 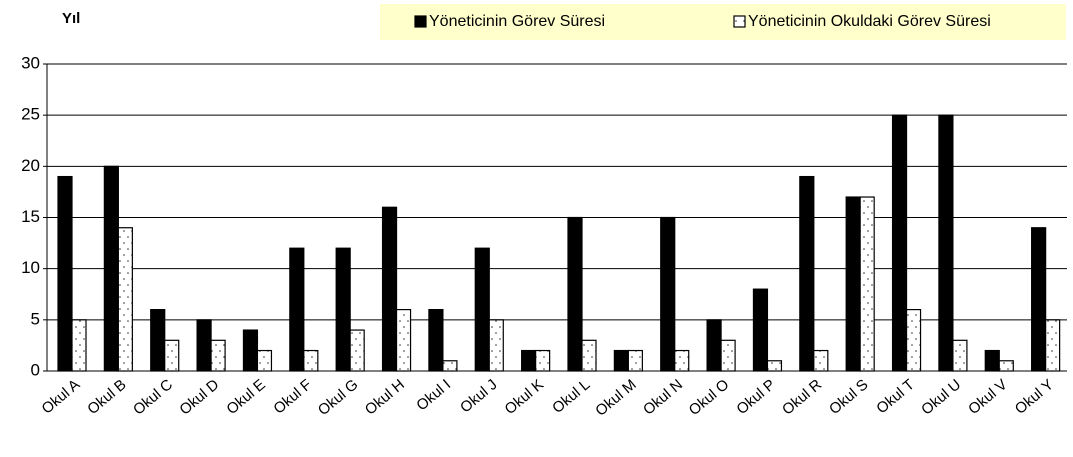 I want to click on x-tick-label: Okul M, so click(x=615, y=398).